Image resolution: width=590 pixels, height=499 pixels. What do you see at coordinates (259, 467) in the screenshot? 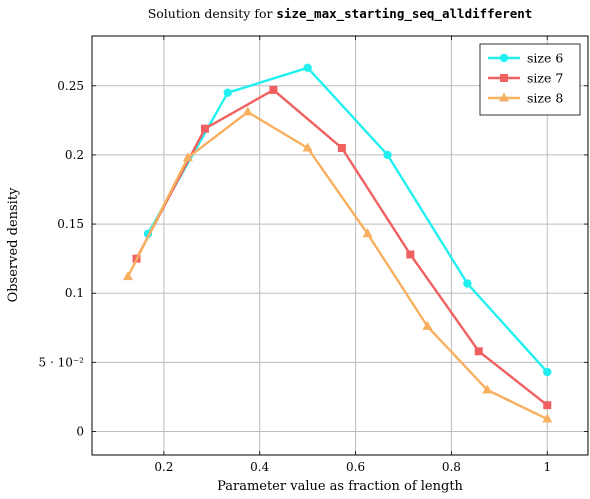
I see `x-tick-label: 0.4` at bounding box center [259, 467].